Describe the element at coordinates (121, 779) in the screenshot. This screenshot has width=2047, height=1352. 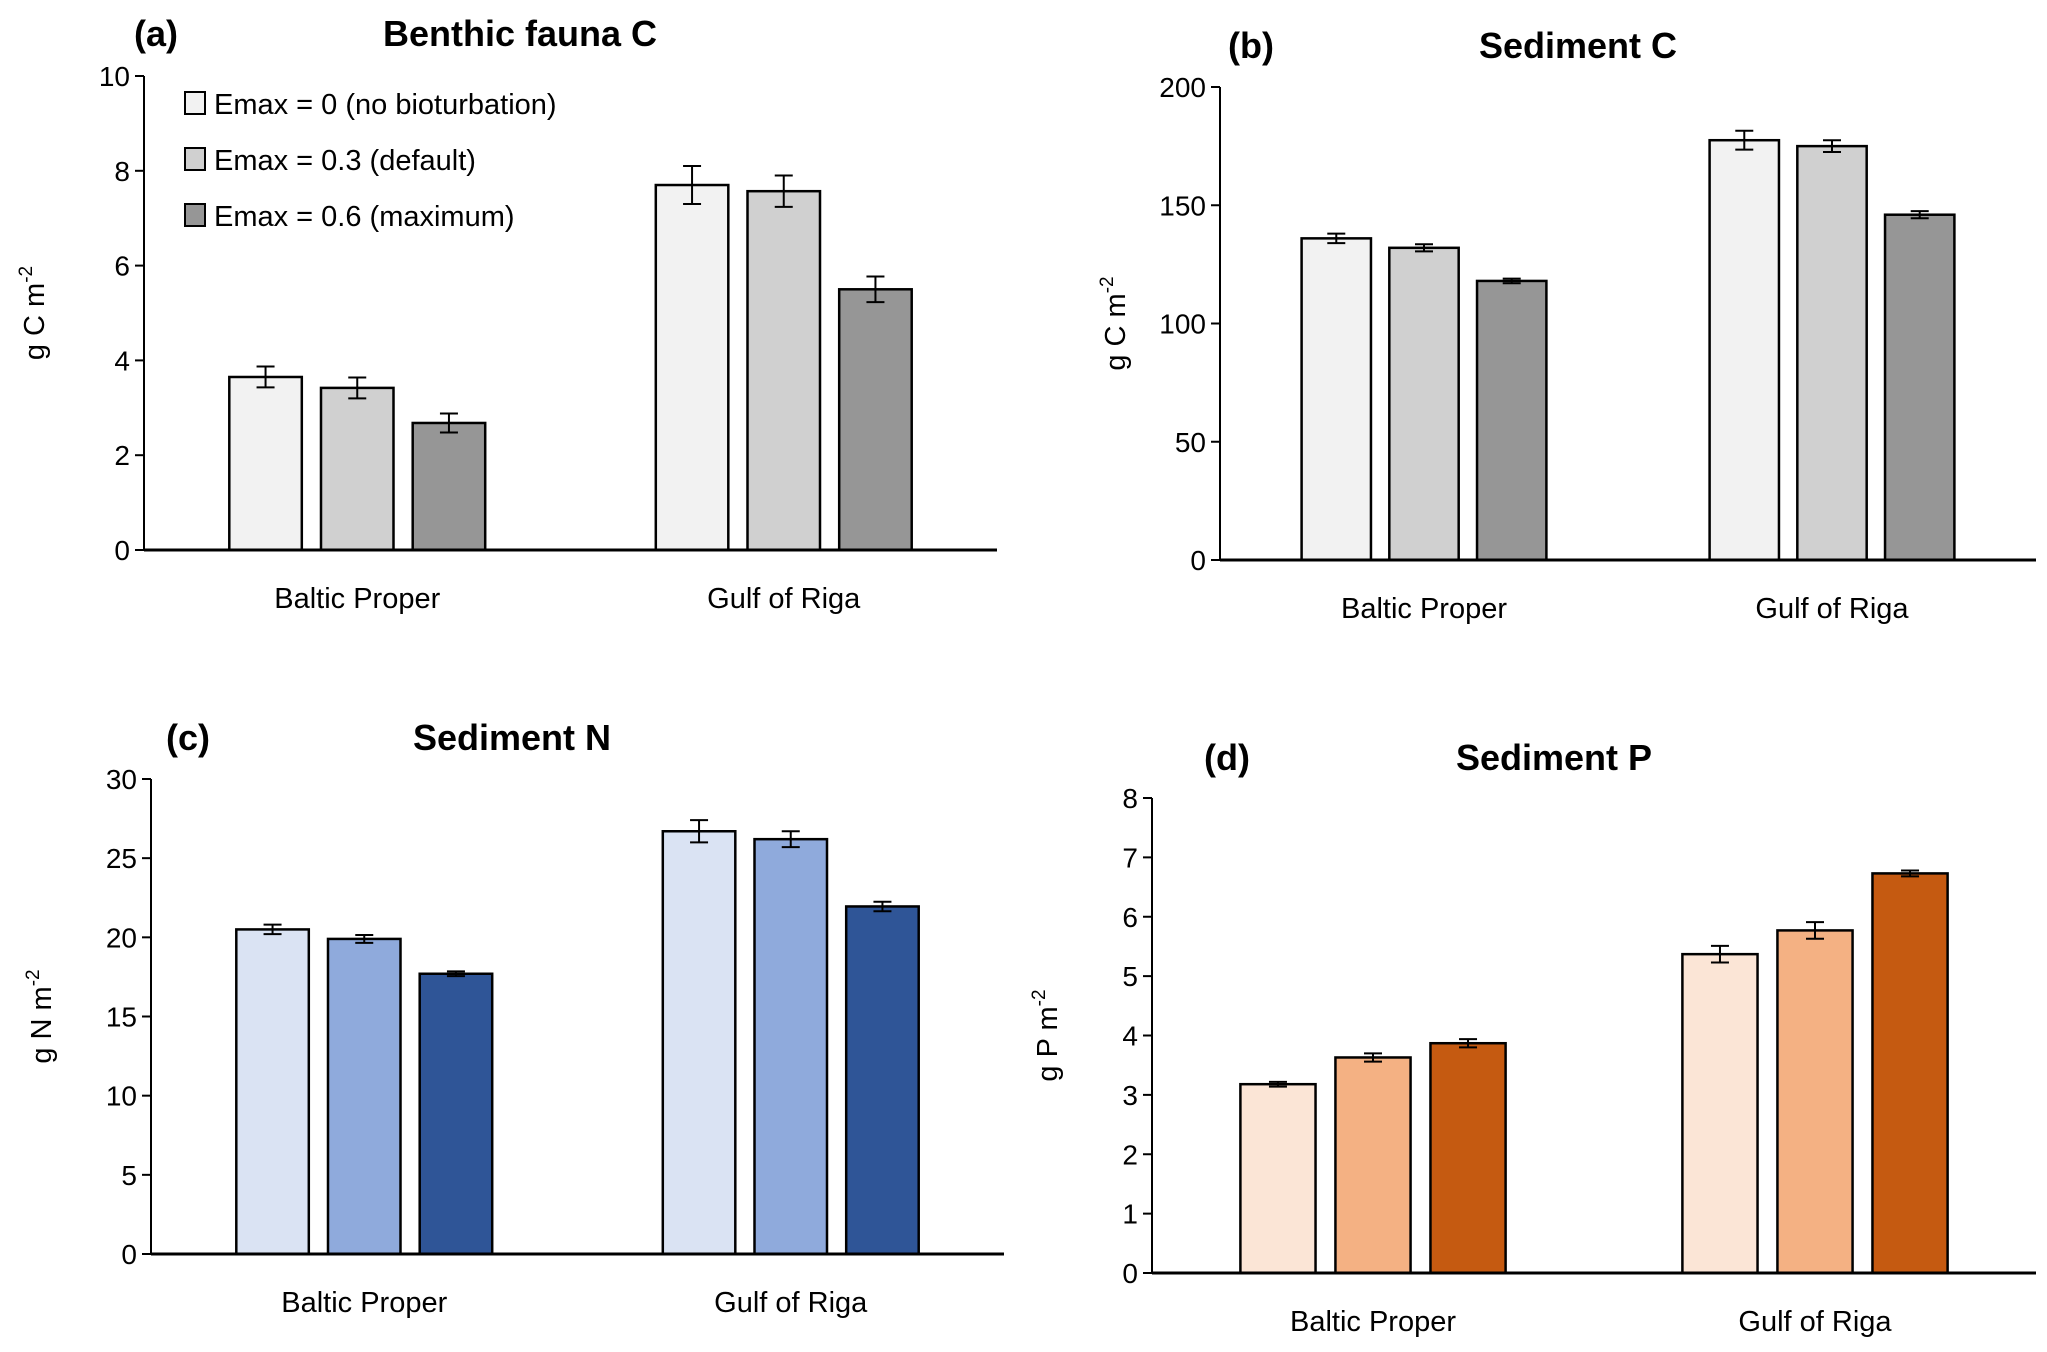
I see `y-tick-label: 30` at that location.